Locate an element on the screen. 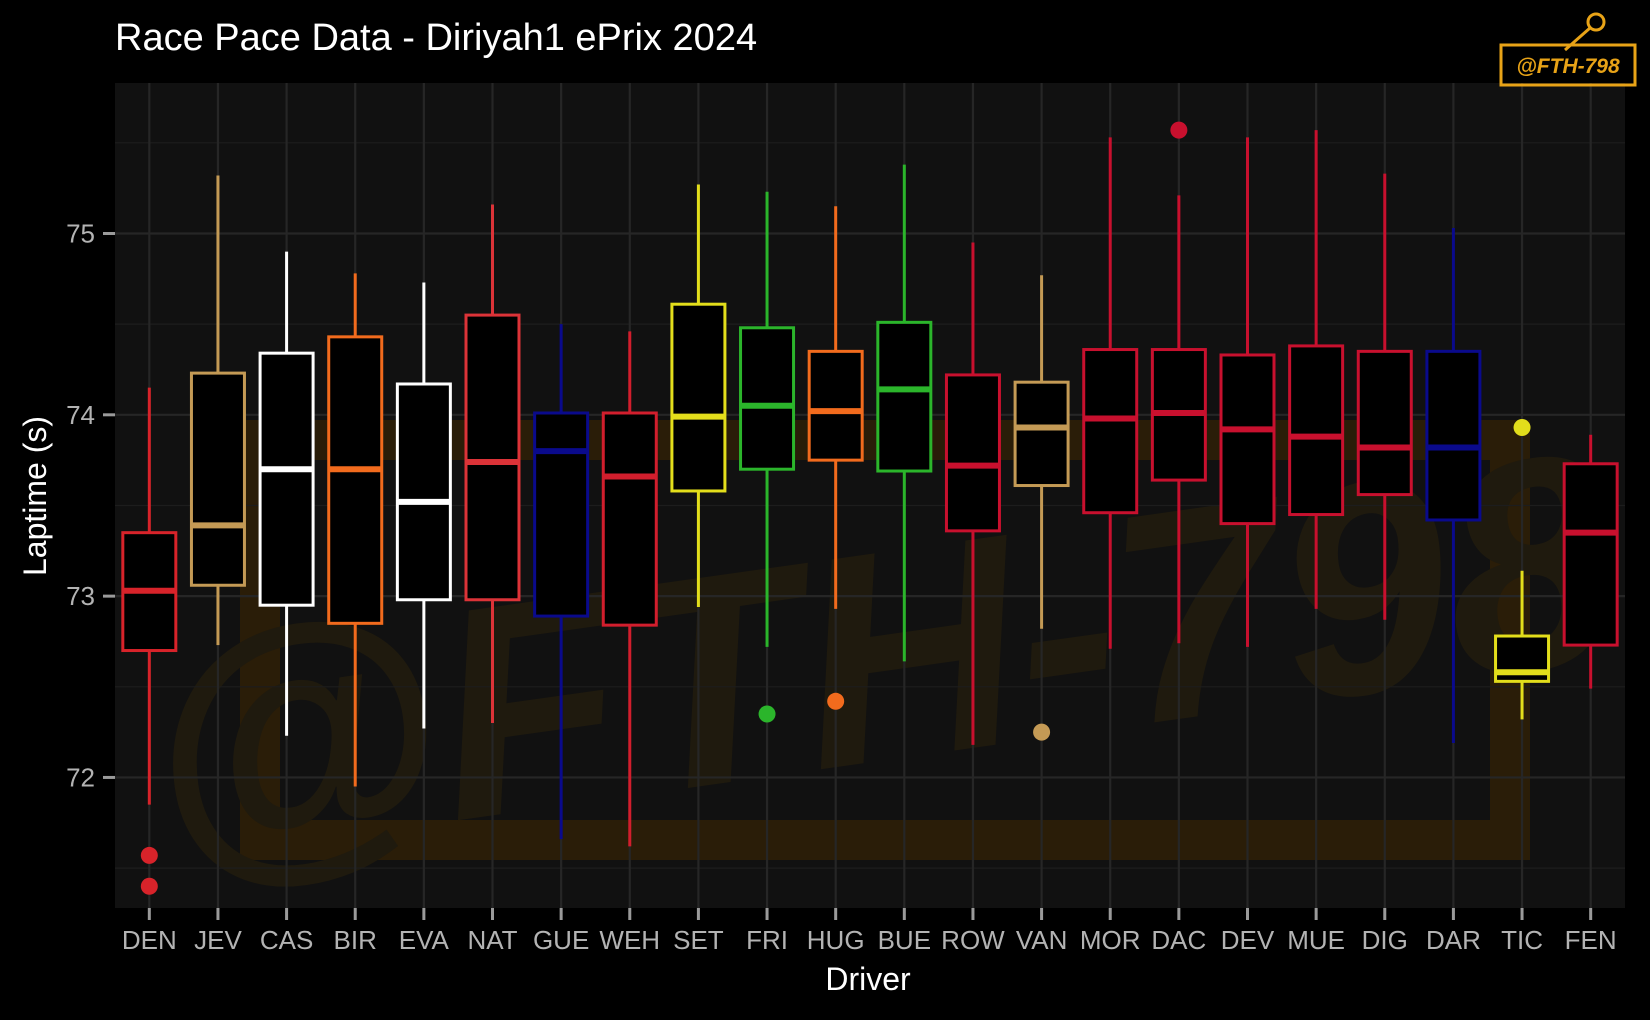 This screenshot has width=1650, height=1020. x-tick-label: JEV is located at coordinates (218, 940).